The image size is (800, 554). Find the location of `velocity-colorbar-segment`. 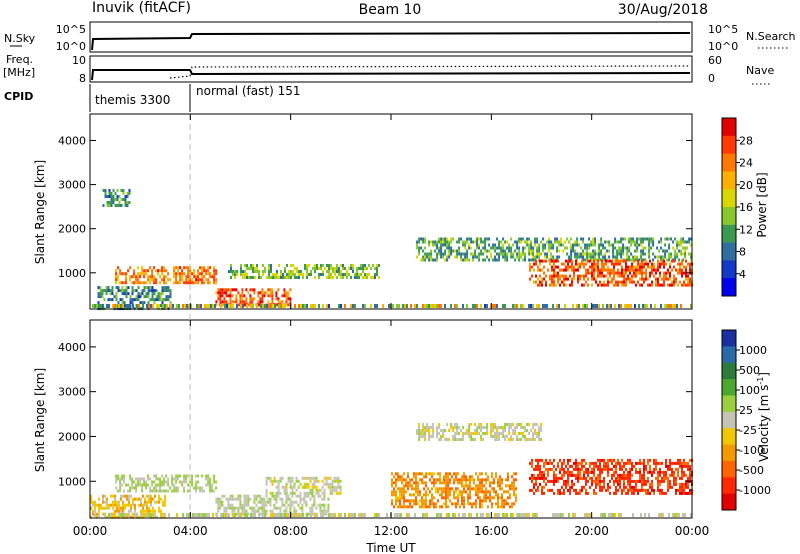

velocity-colorbar-segment is located at coordinates (729, 502).